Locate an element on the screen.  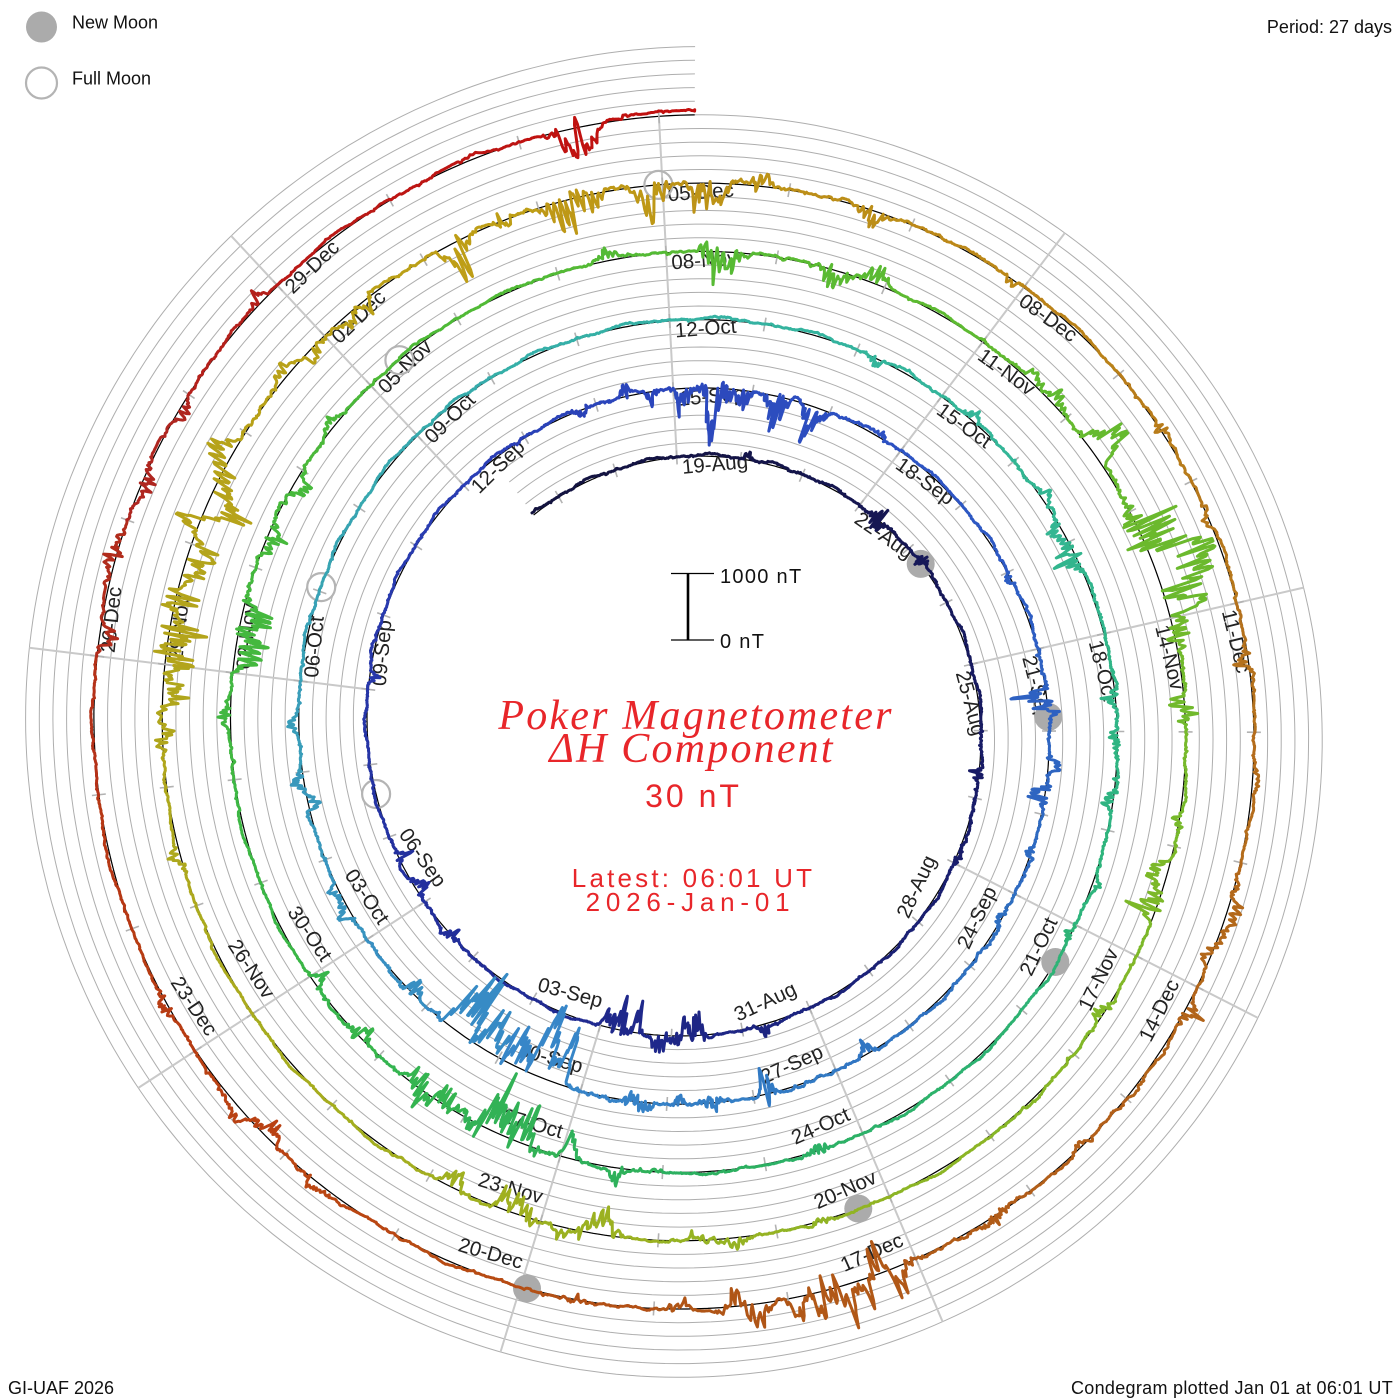
svg-text: Period: 27 days is located at coordinates (1329, 27).